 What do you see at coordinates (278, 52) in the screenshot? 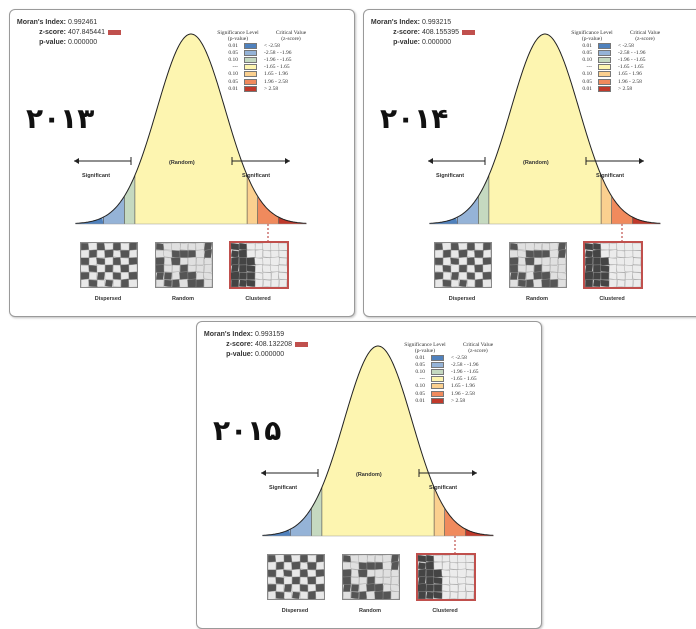
I see `legend-z-range: -2.58 - -1.96` at bounding box center [278, 52].